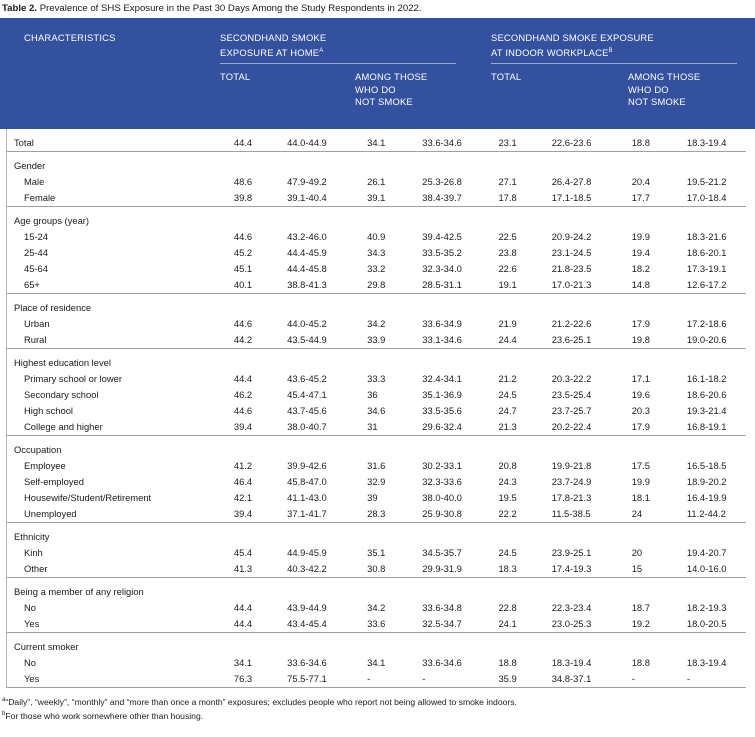  What do you see at coordinates (507, 252) in the screenshot?
I see `cell-value: 23.8` at bounding box center [507, 252].